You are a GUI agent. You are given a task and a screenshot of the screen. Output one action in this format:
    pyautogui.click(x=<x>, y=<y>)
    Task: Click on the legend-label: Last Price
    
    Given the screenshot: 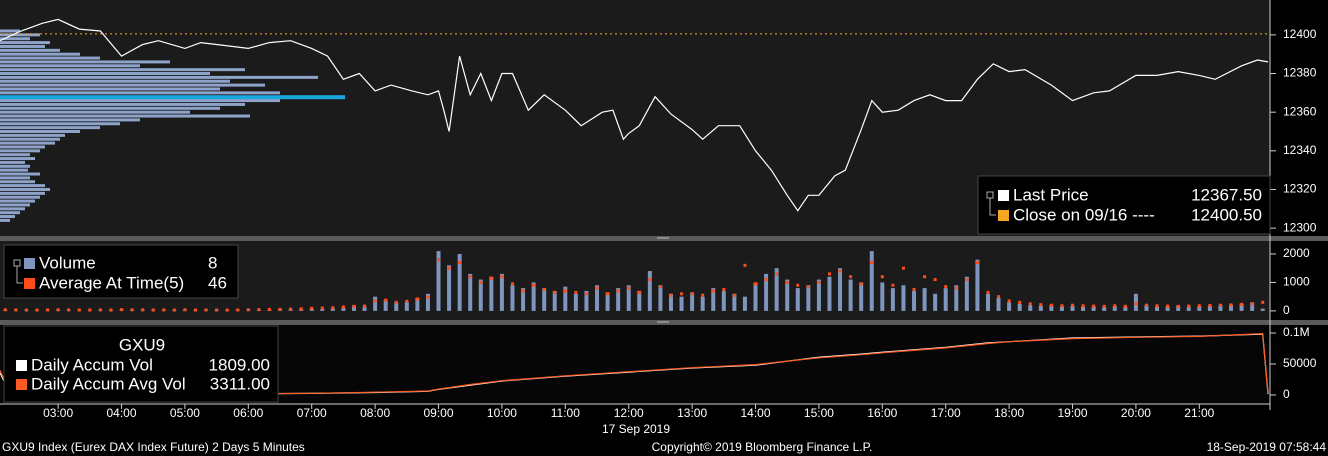 What is the action you would take?
    pyautogui.click(x=1051, y=194)
    